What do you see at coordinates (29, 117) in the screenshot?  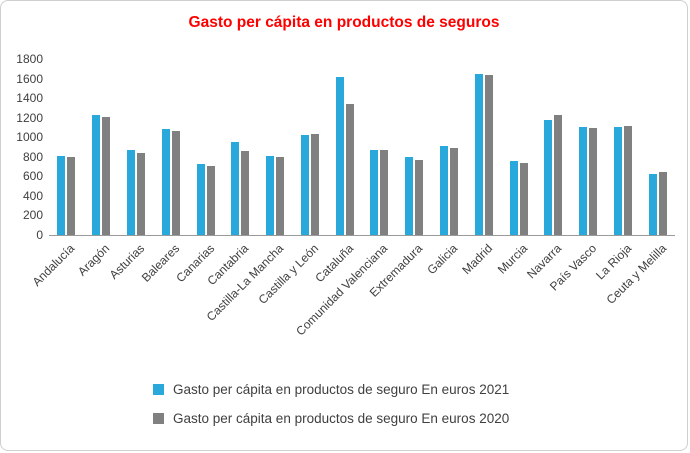 I see `y-tick-label: 1200` at bounding box center [29, 117].